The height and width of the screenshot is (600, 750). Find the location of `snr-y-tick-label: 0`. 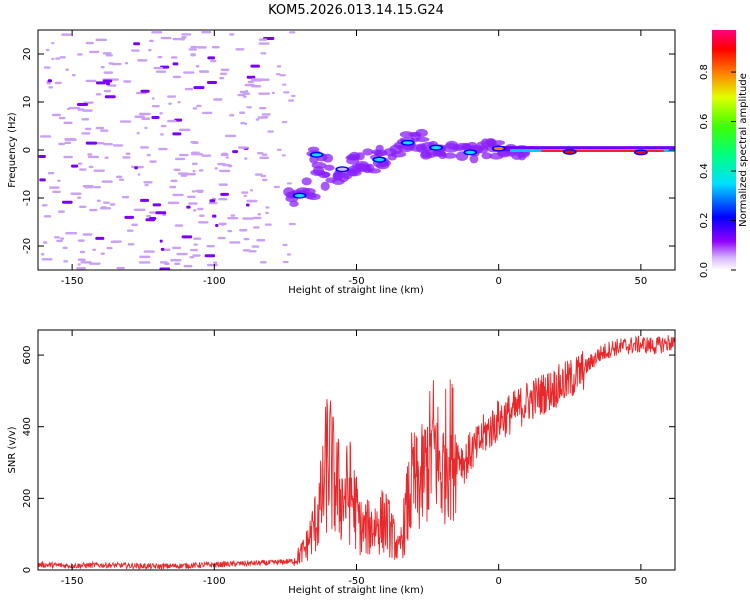

snr-y-tick-label: 0 is located at coordinates (27, 570).